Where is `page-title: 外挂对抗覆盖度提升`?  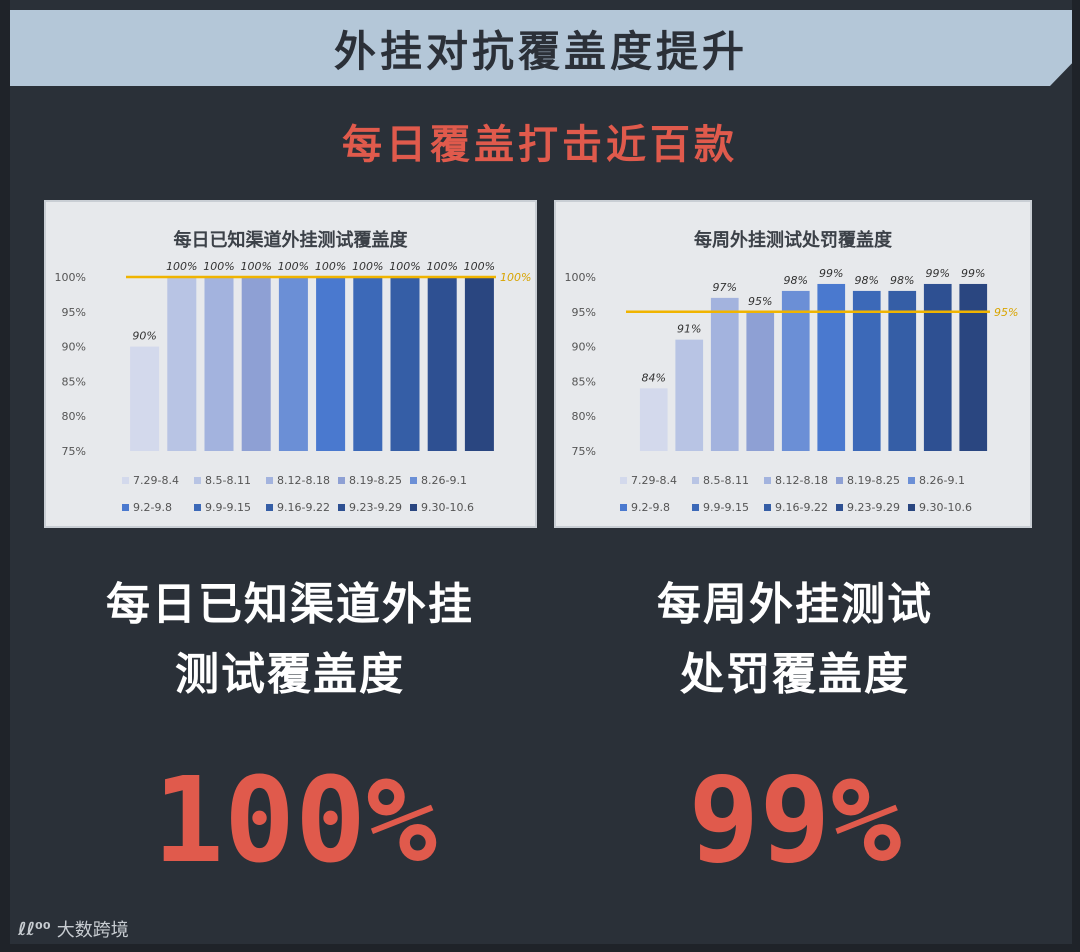
page-title: 外挂对抗覆盖度提升 is located at coordinates (540, 51).